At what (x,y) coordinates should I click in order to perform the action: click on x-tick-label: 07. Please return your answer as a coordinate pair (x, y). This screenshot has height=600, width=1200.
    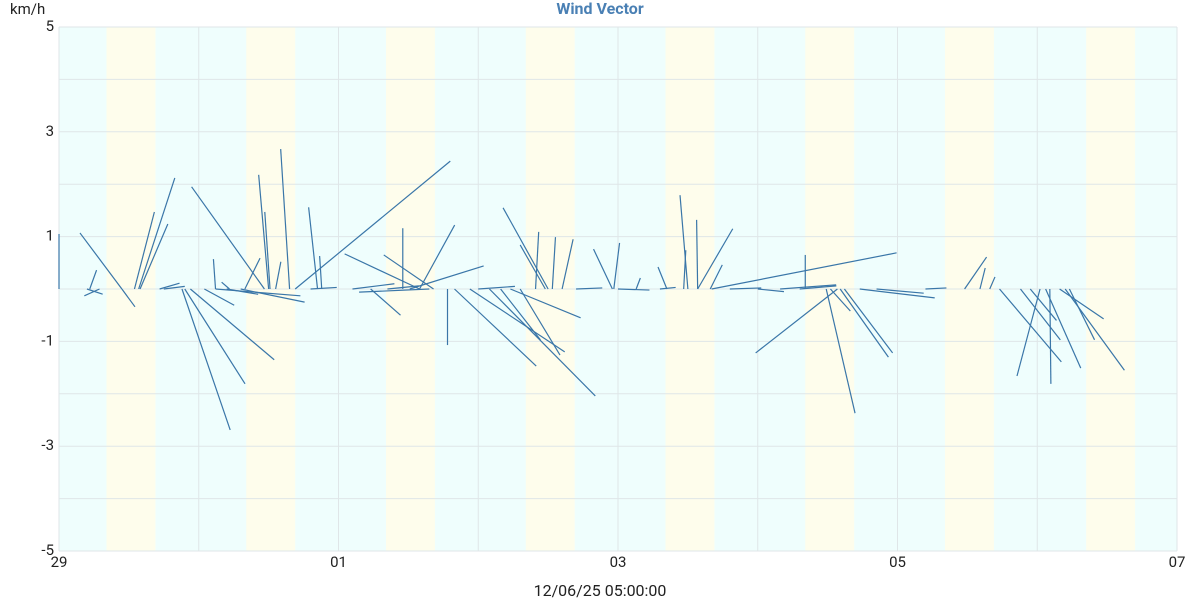
    Looking at the image, I should click on (1177, 562).